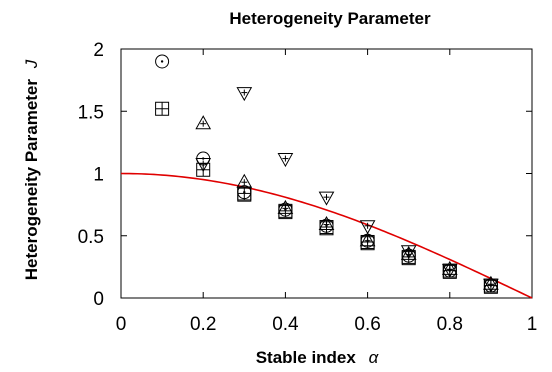 This screenshot has height=372, width=552. I want to click on y-axis-label-text: Heterogeneity Parameter, so click(31, 180).